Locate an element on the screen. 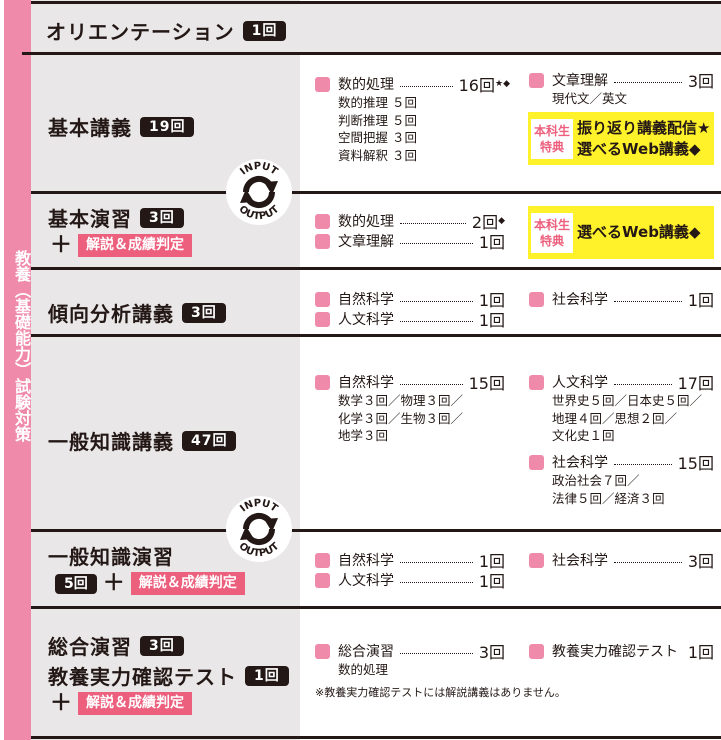 This screenshot has height=740, width=721. list-item: 人文科学 17回 is located at coordinates (621, 382).